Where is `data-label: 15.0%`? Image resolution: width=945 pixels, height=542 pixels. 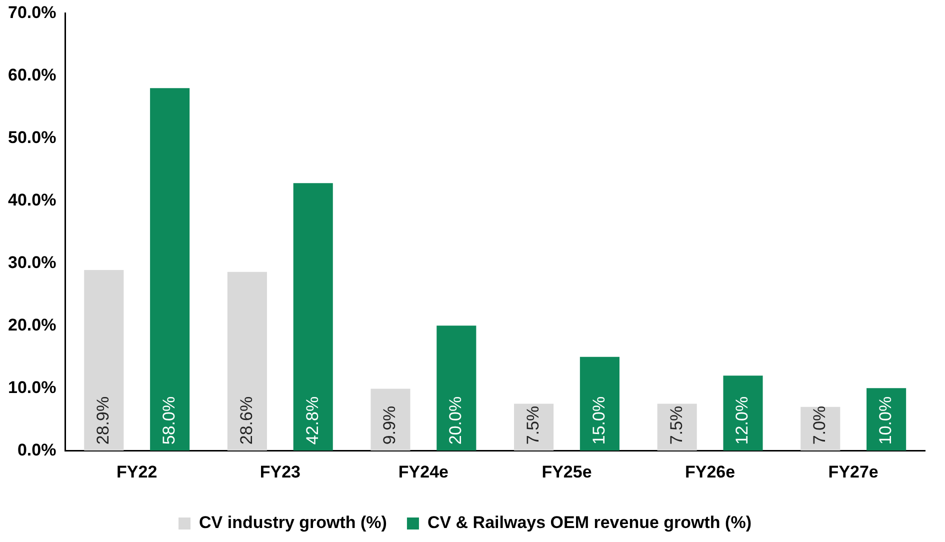 data-label: 15.0% is located at coordinates (598, 420).